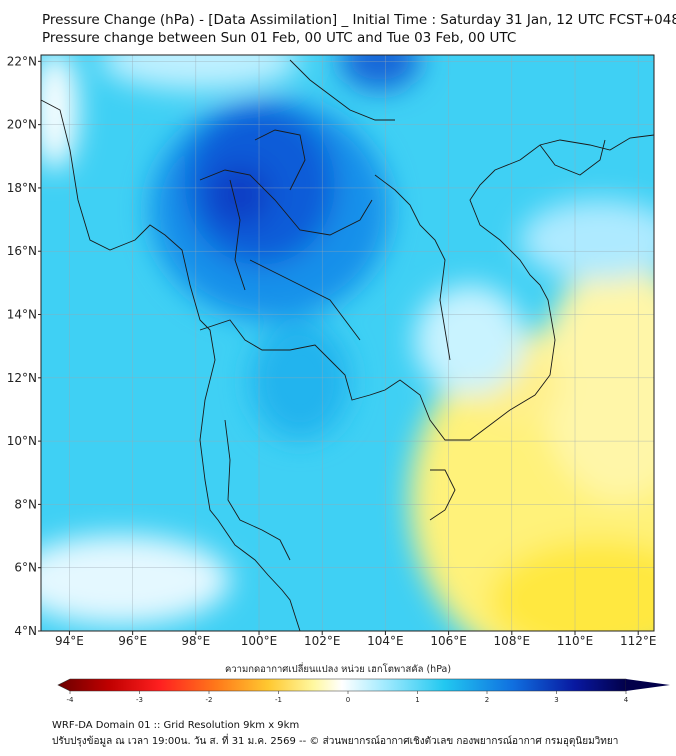 Image resolution: width=676 pixels, height=756 pixels. I want to click on longitude-tick-label: 108°E, so click(512, 641).